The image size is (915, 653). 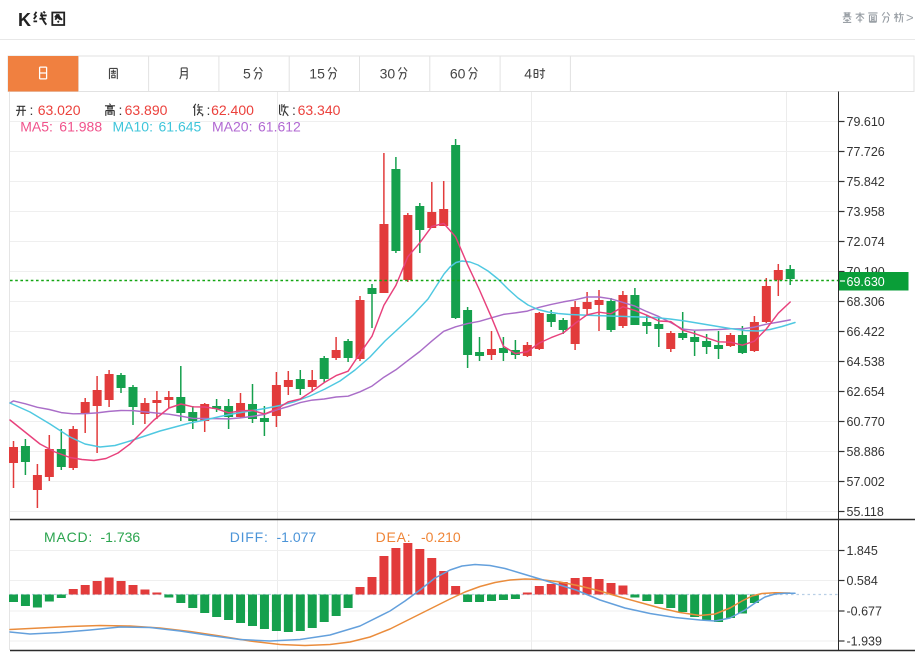 What do you see at coordinates (866, 422) in the screenshot?
I see `svg-text: 60.770` at bounding box center [866, 422].